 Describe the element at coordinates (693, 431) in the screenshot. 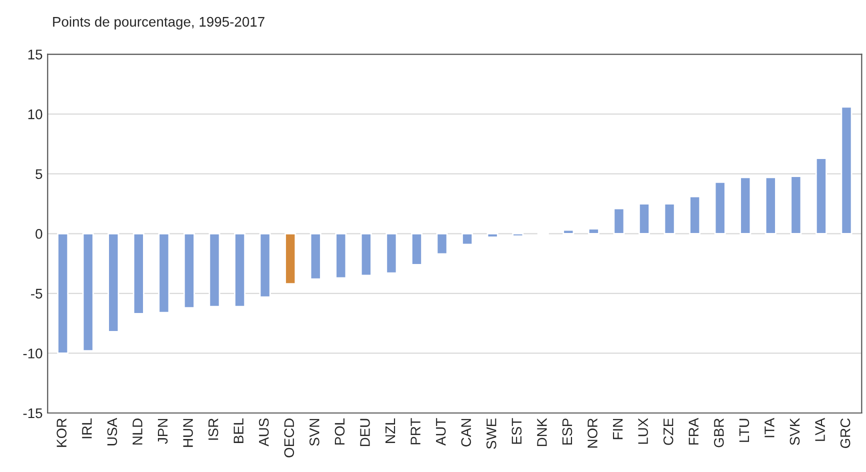

I see `x-tick-label: FRA` at that location.